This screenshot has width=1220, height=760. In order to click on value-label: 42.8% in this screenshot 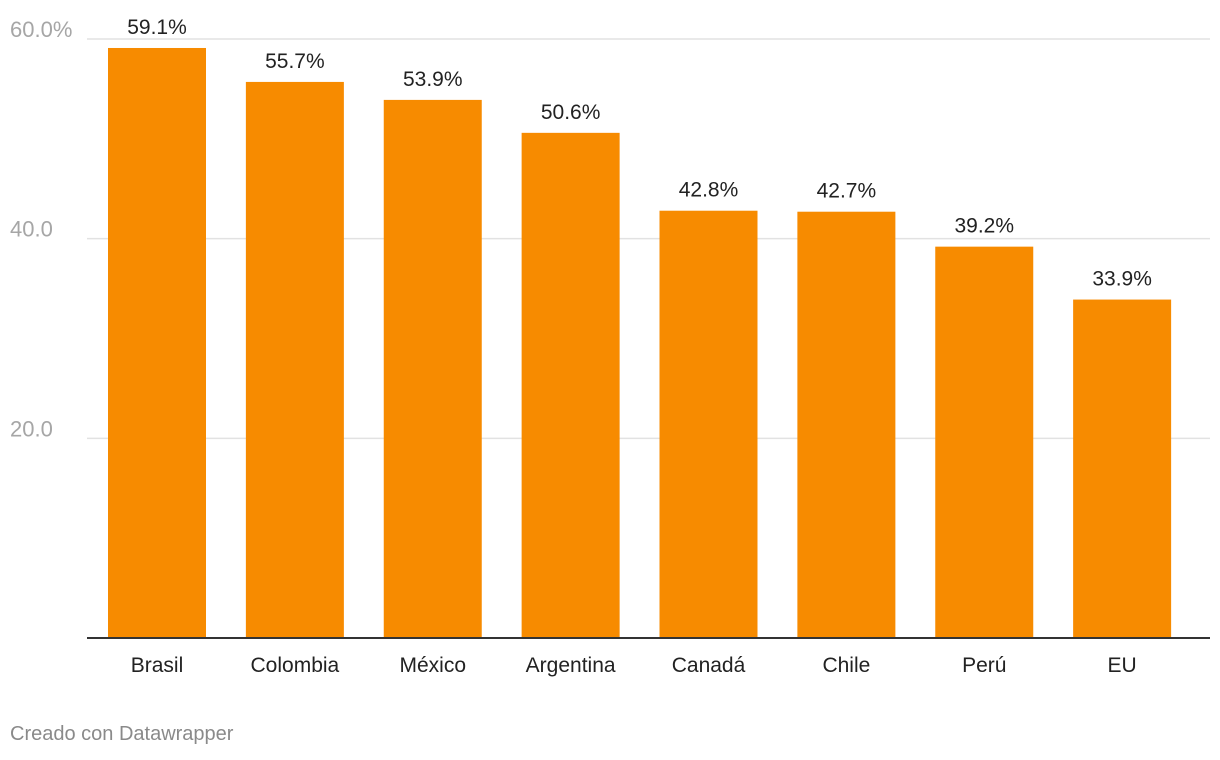, I will do `click(709, 190)`.